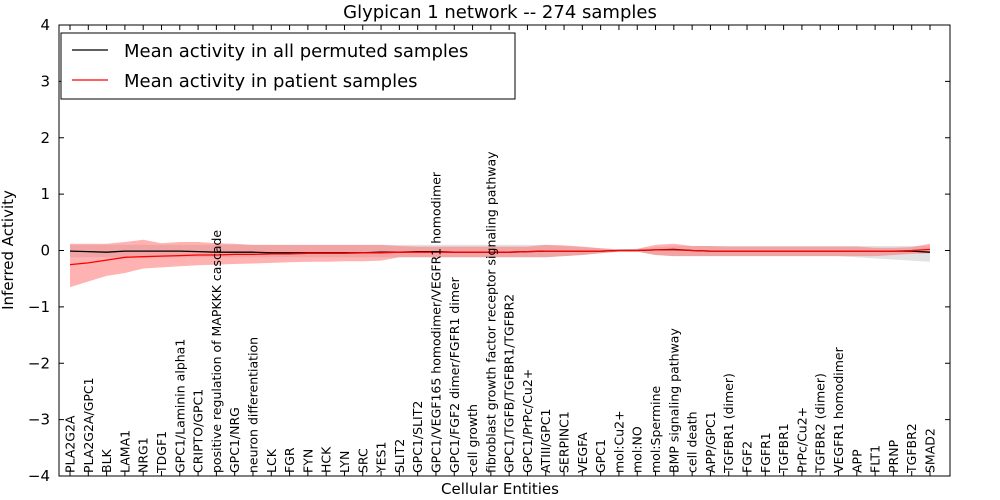  I want to click on x-tick-label: neuron differentiation, so click(253, 405).